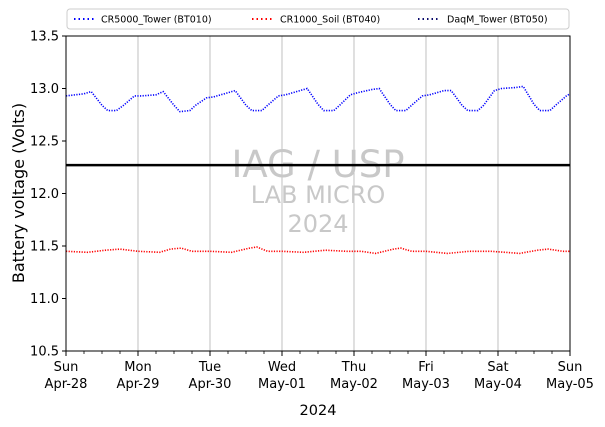 The width and height of the screenshot is (605, 427). What do you see at coordinates (353, 367) in the screenshot?
I see `x-tick-label-day: Thu` at bounding box center [353, 367].